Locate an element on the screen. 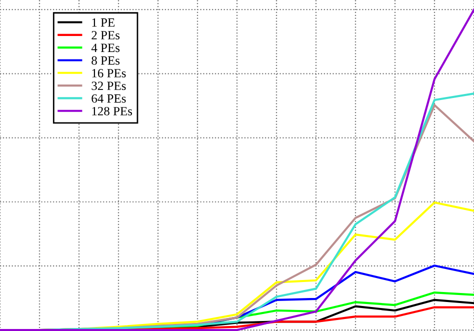  legend-label: 8 PEs is located at coordinates (106, 60).